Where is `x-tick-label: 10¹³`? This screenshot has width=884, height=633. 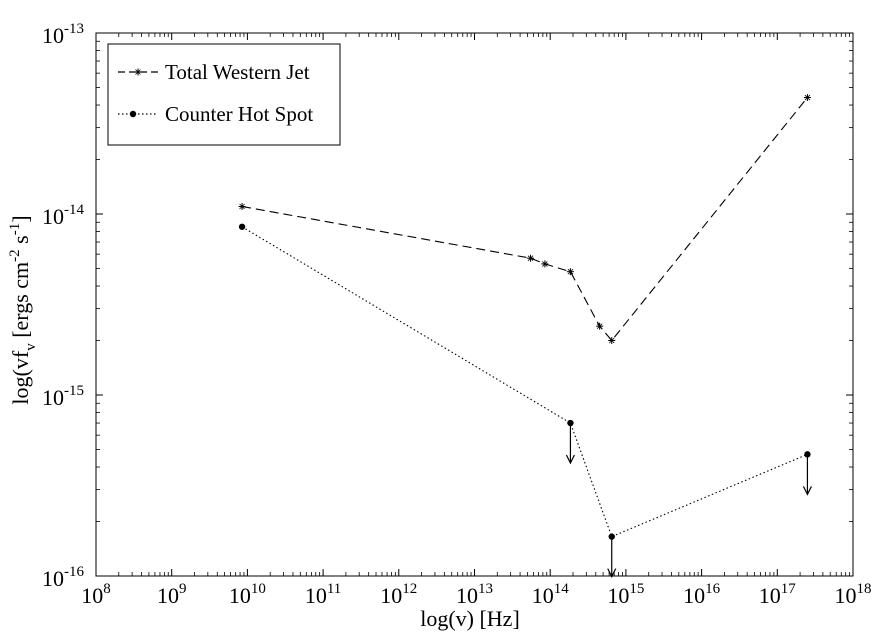
x-tick-label: 10¹³ is located at coordinates (474, 594).